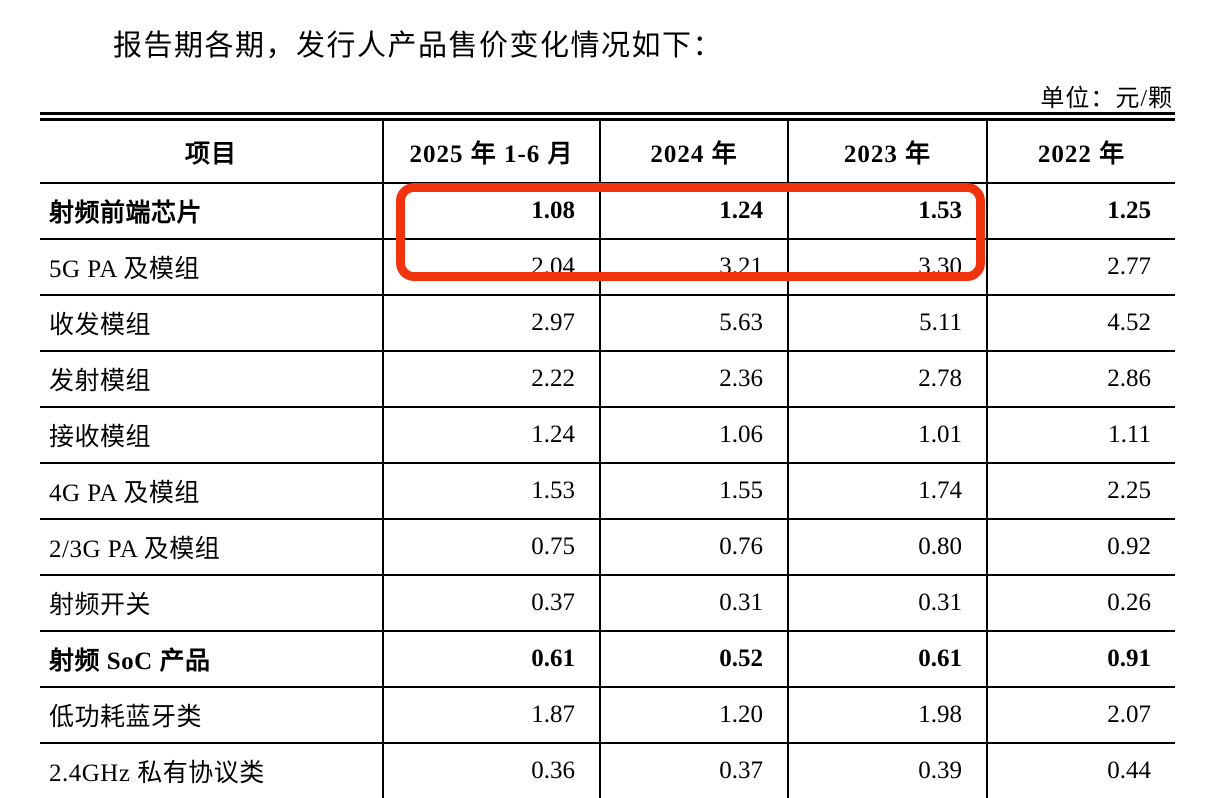  What do you see at coordinates (694, 659) in the screenshot?
I see `price-value: 0.52` at bounding box center [694, 659].